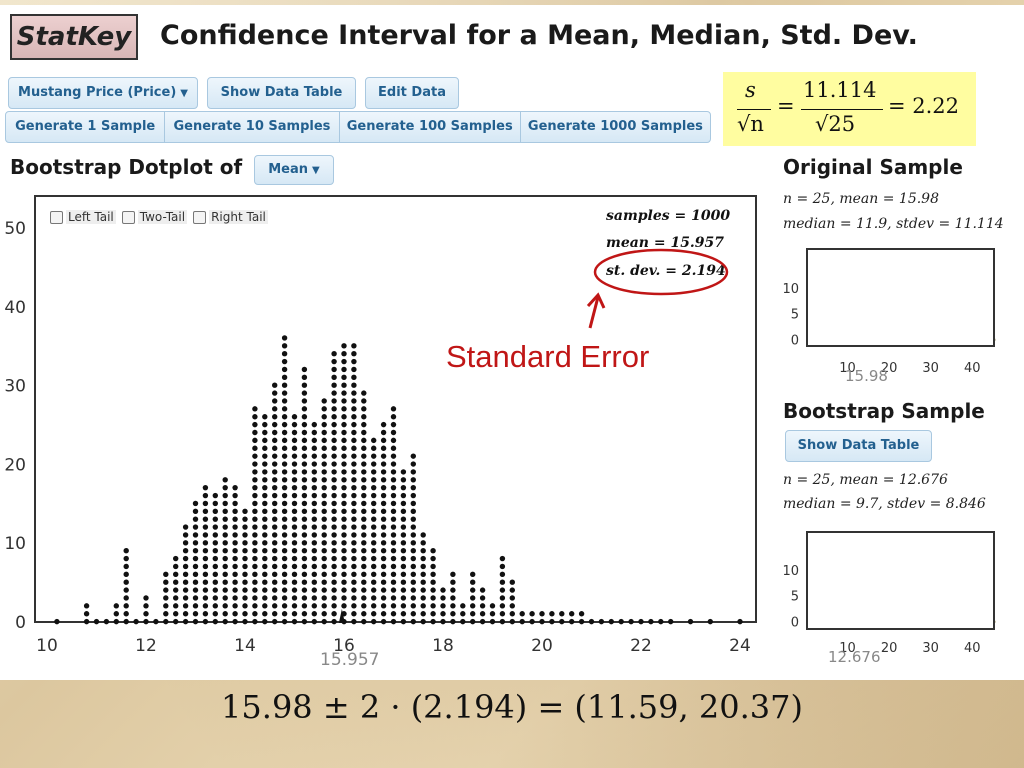 The height and width of the screenshot is (768, 1024). I want to click on edit-data-button: Edit Data, so click(412, 93).